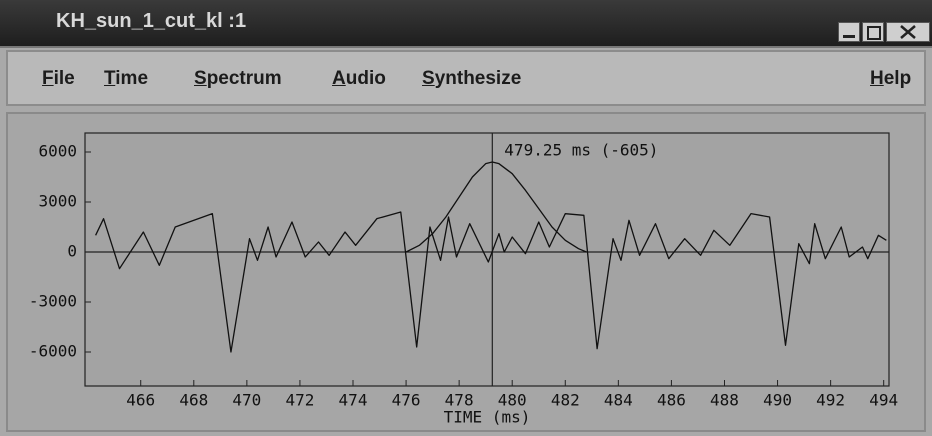  I want to click on cursor-label: 479.25 ms (-605), so click(581, 150).